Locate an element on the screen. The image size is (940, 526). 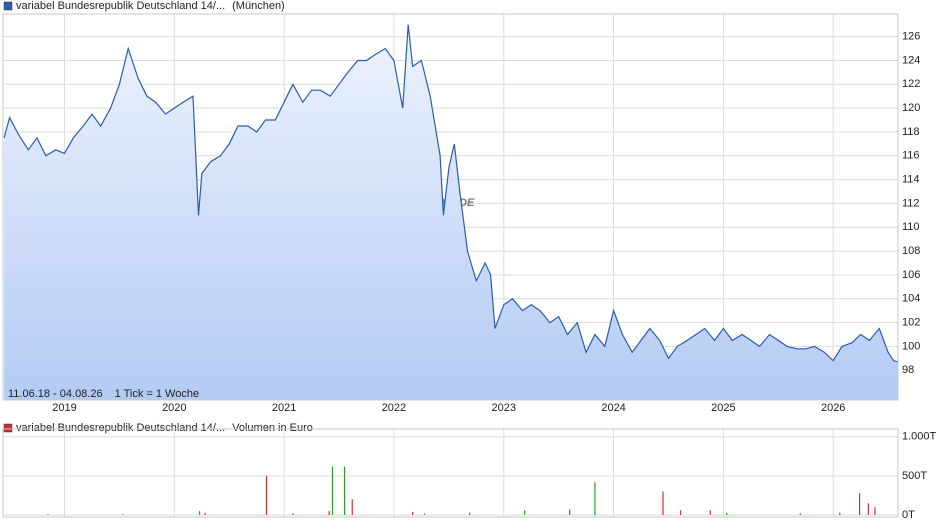
y-tick-label: 102 is located at coordinates (911, 322).